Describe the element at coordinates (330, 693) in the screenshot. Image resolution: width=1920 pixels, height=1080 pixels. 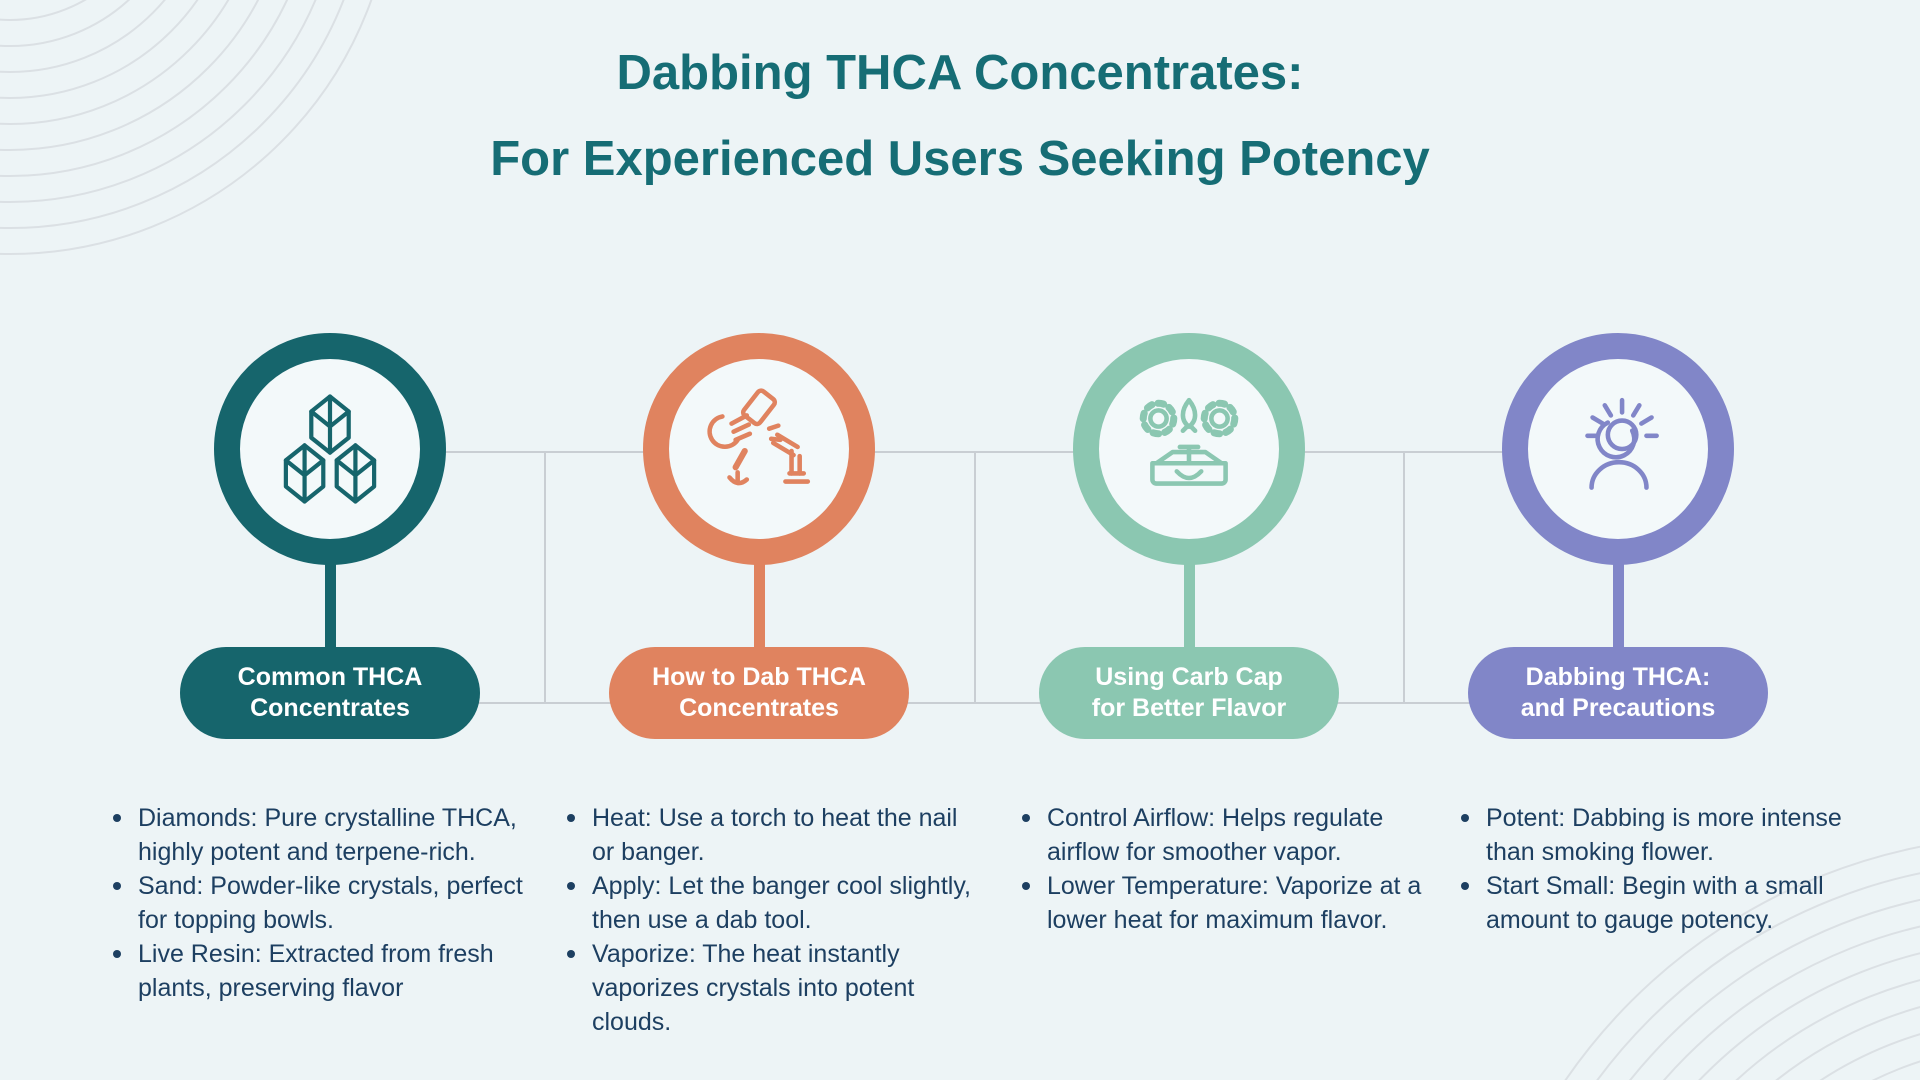
I see `section-pill-label: Common THCA Concentrates` at that location.